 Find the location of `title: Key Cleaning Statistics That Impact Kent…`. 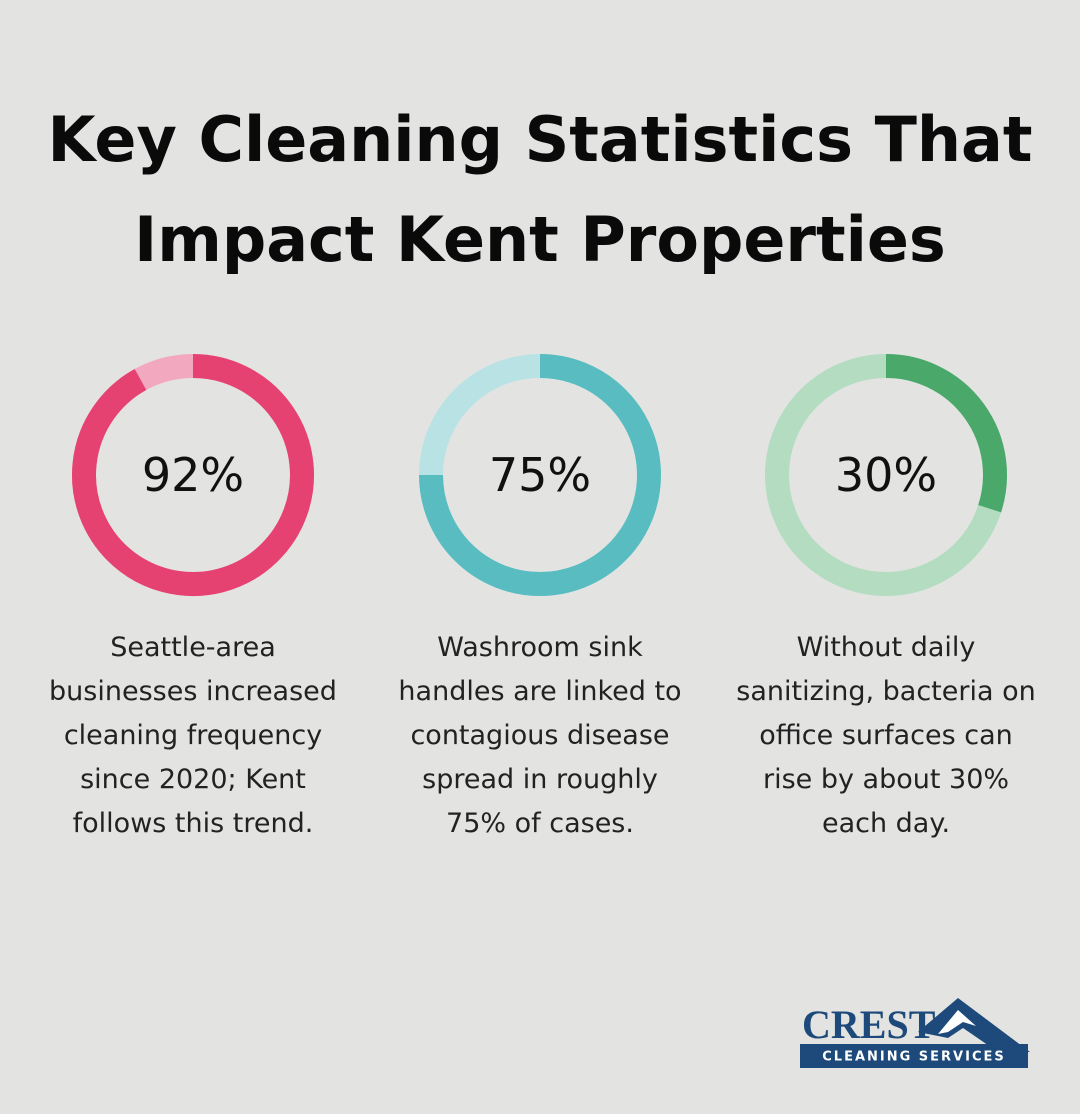

title: Key Cleaning Statistics That Impact Kent… is located at coordinates (540, 189).